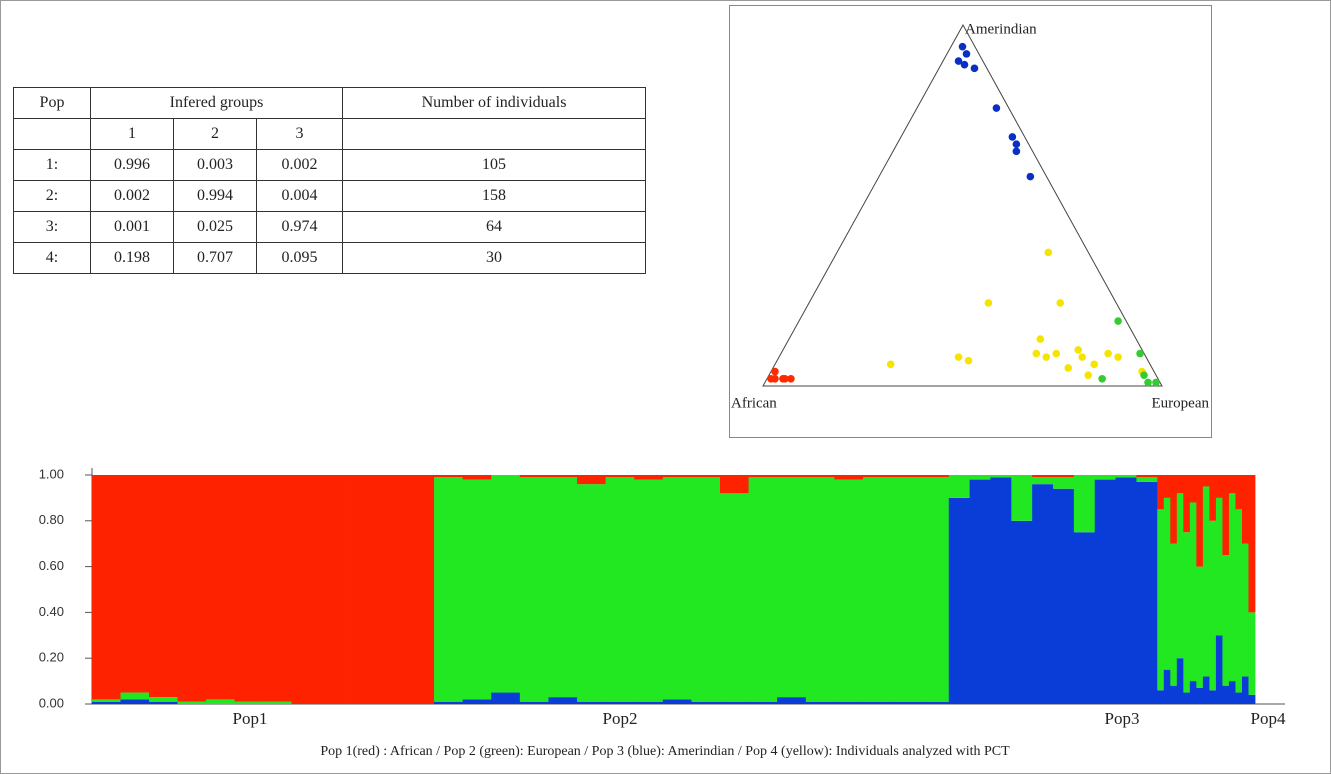 The height and width of the screenshot is (774, 1331). I want to click on subheader-cell: 1, so click(132, 134).